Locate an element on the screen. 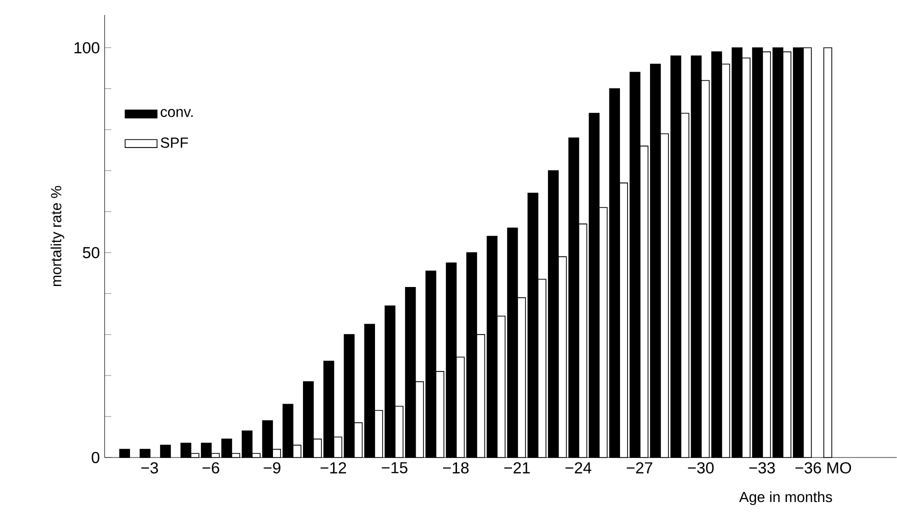  y-axis-title: mortality rate % is located at coordinates (57, 236).